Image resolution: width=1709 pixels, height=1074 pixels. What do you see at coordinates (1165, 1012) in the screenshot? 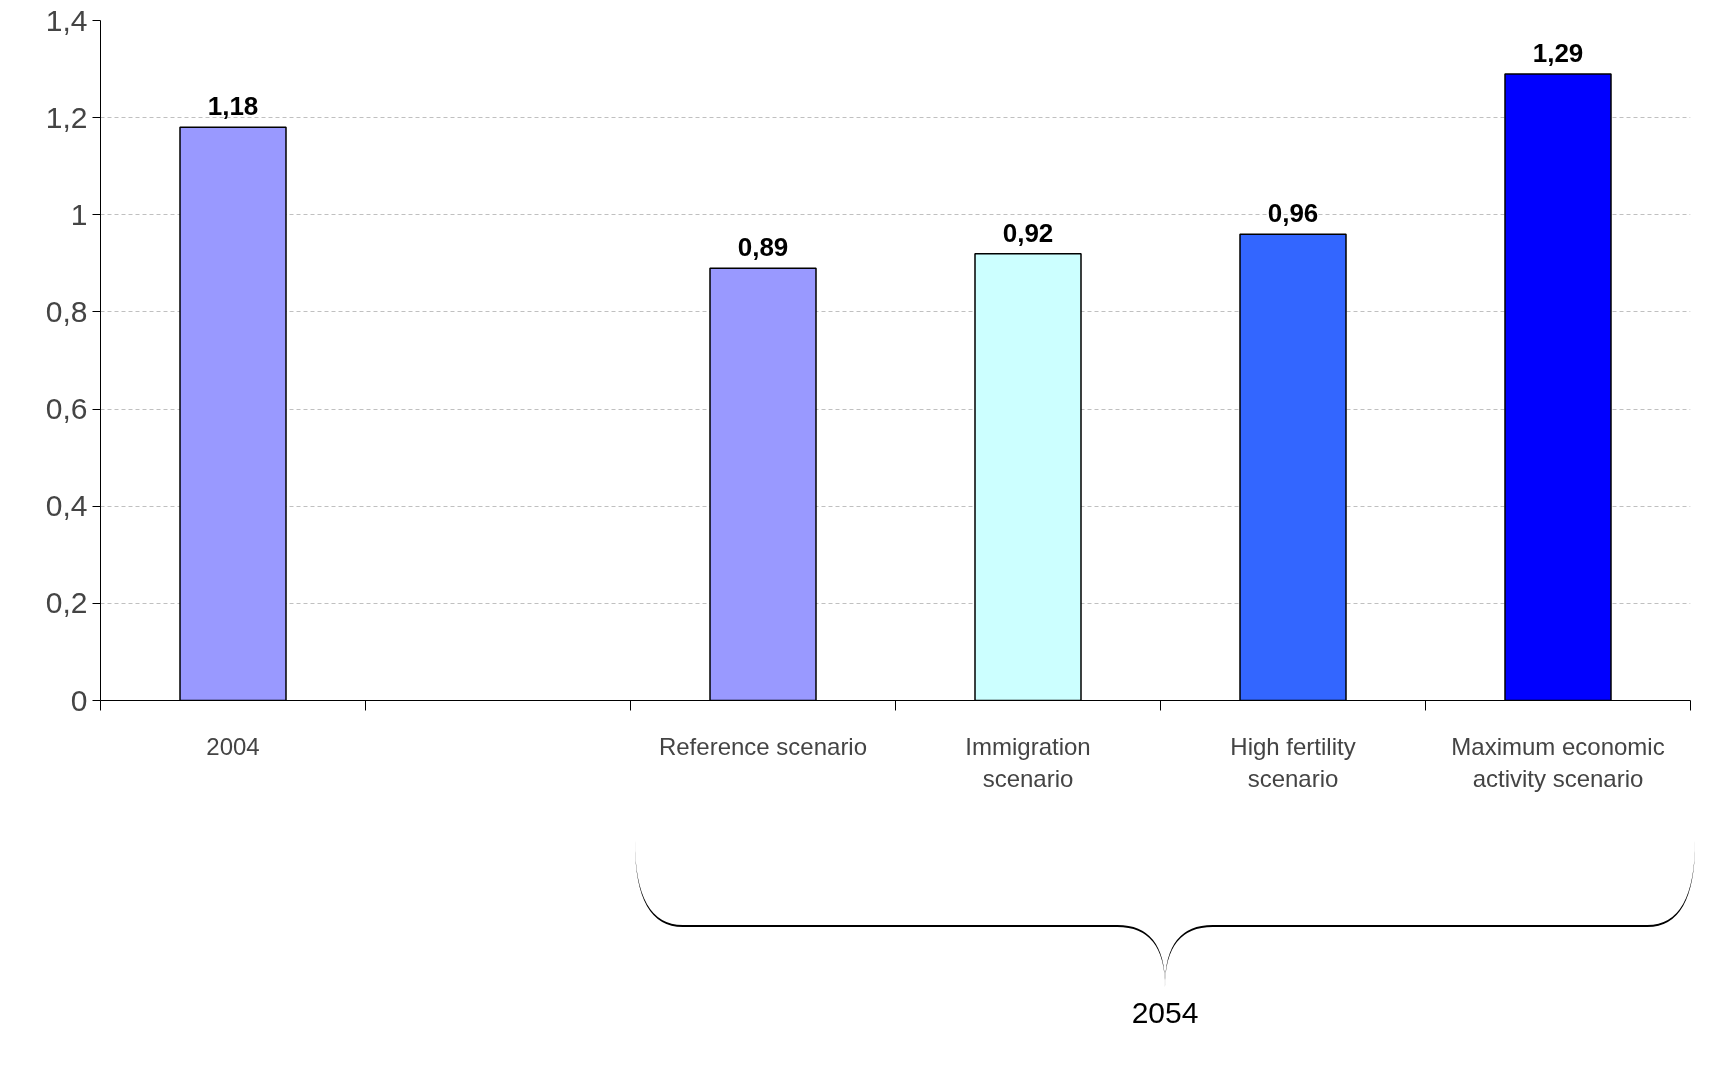
I see `text: 2054` at bounding box center [1165, 1012].